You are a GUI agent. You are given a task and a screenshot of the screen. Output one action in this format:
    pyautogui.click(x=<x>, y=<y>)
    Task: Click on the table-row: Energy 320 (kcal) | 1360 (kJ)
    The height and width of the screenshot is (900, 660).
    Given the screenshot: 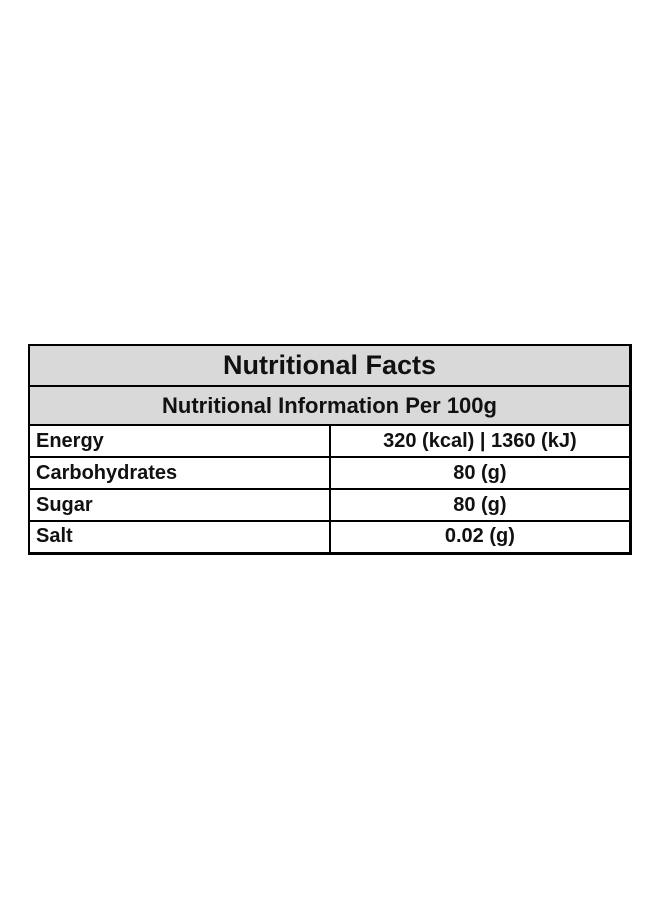 What is the action you would take?
    pyautogui.click(x=330, y=441)
    